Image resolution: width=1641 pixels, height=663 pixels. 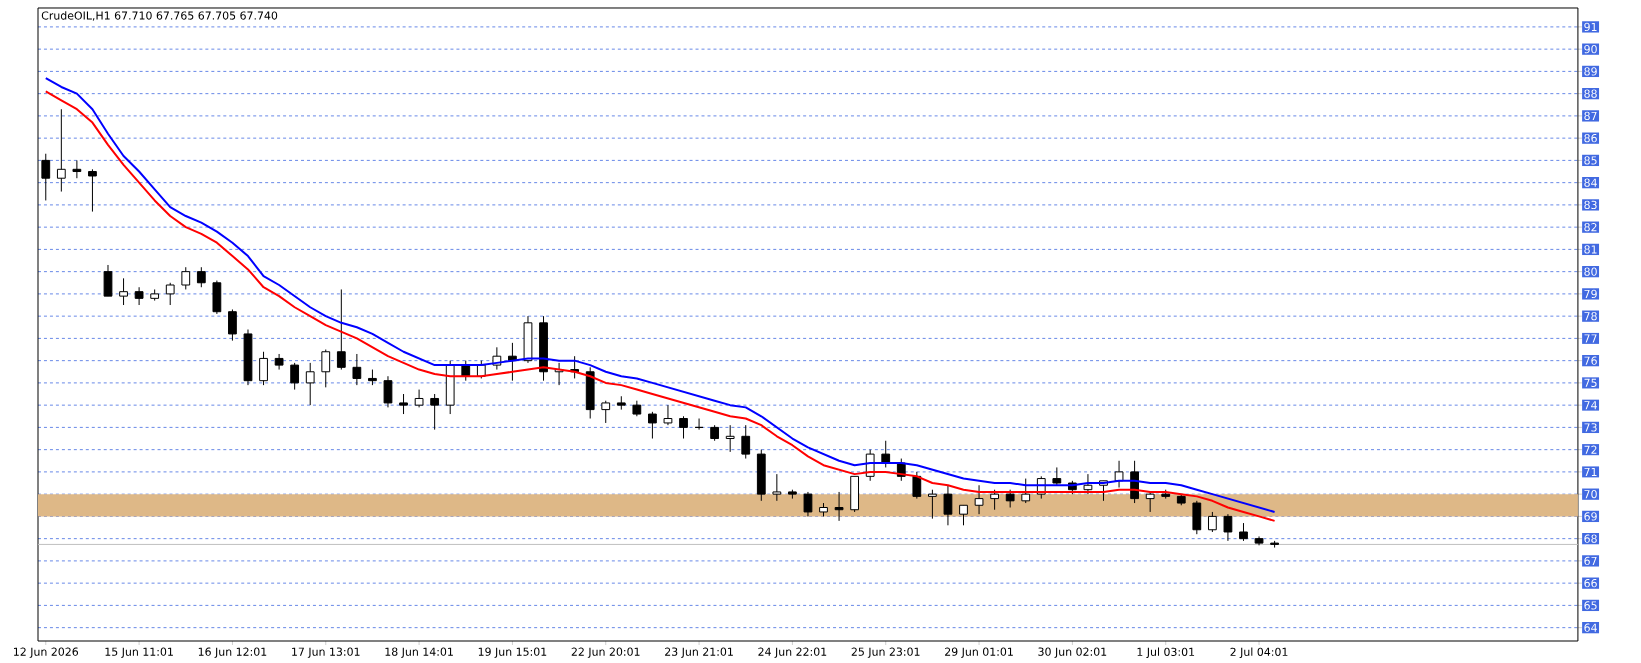 I want to click on y-tick-label: 84, so click(x=1590, y=182).